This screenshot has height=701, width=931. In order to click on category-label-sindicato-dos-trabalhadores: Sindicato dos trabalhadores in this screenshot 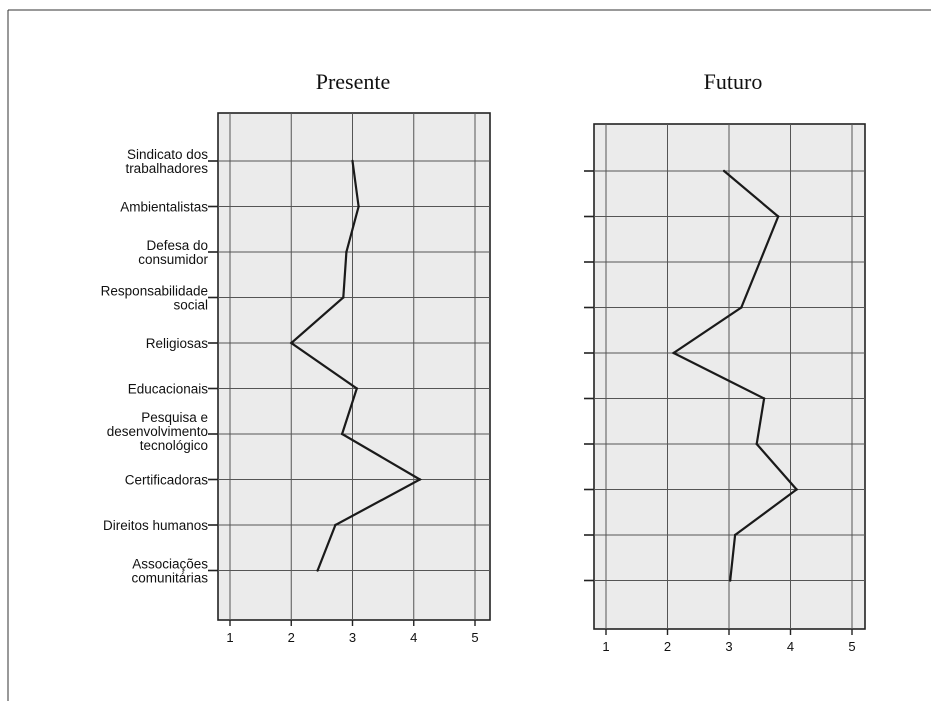, I will do `click(166, 161)`.